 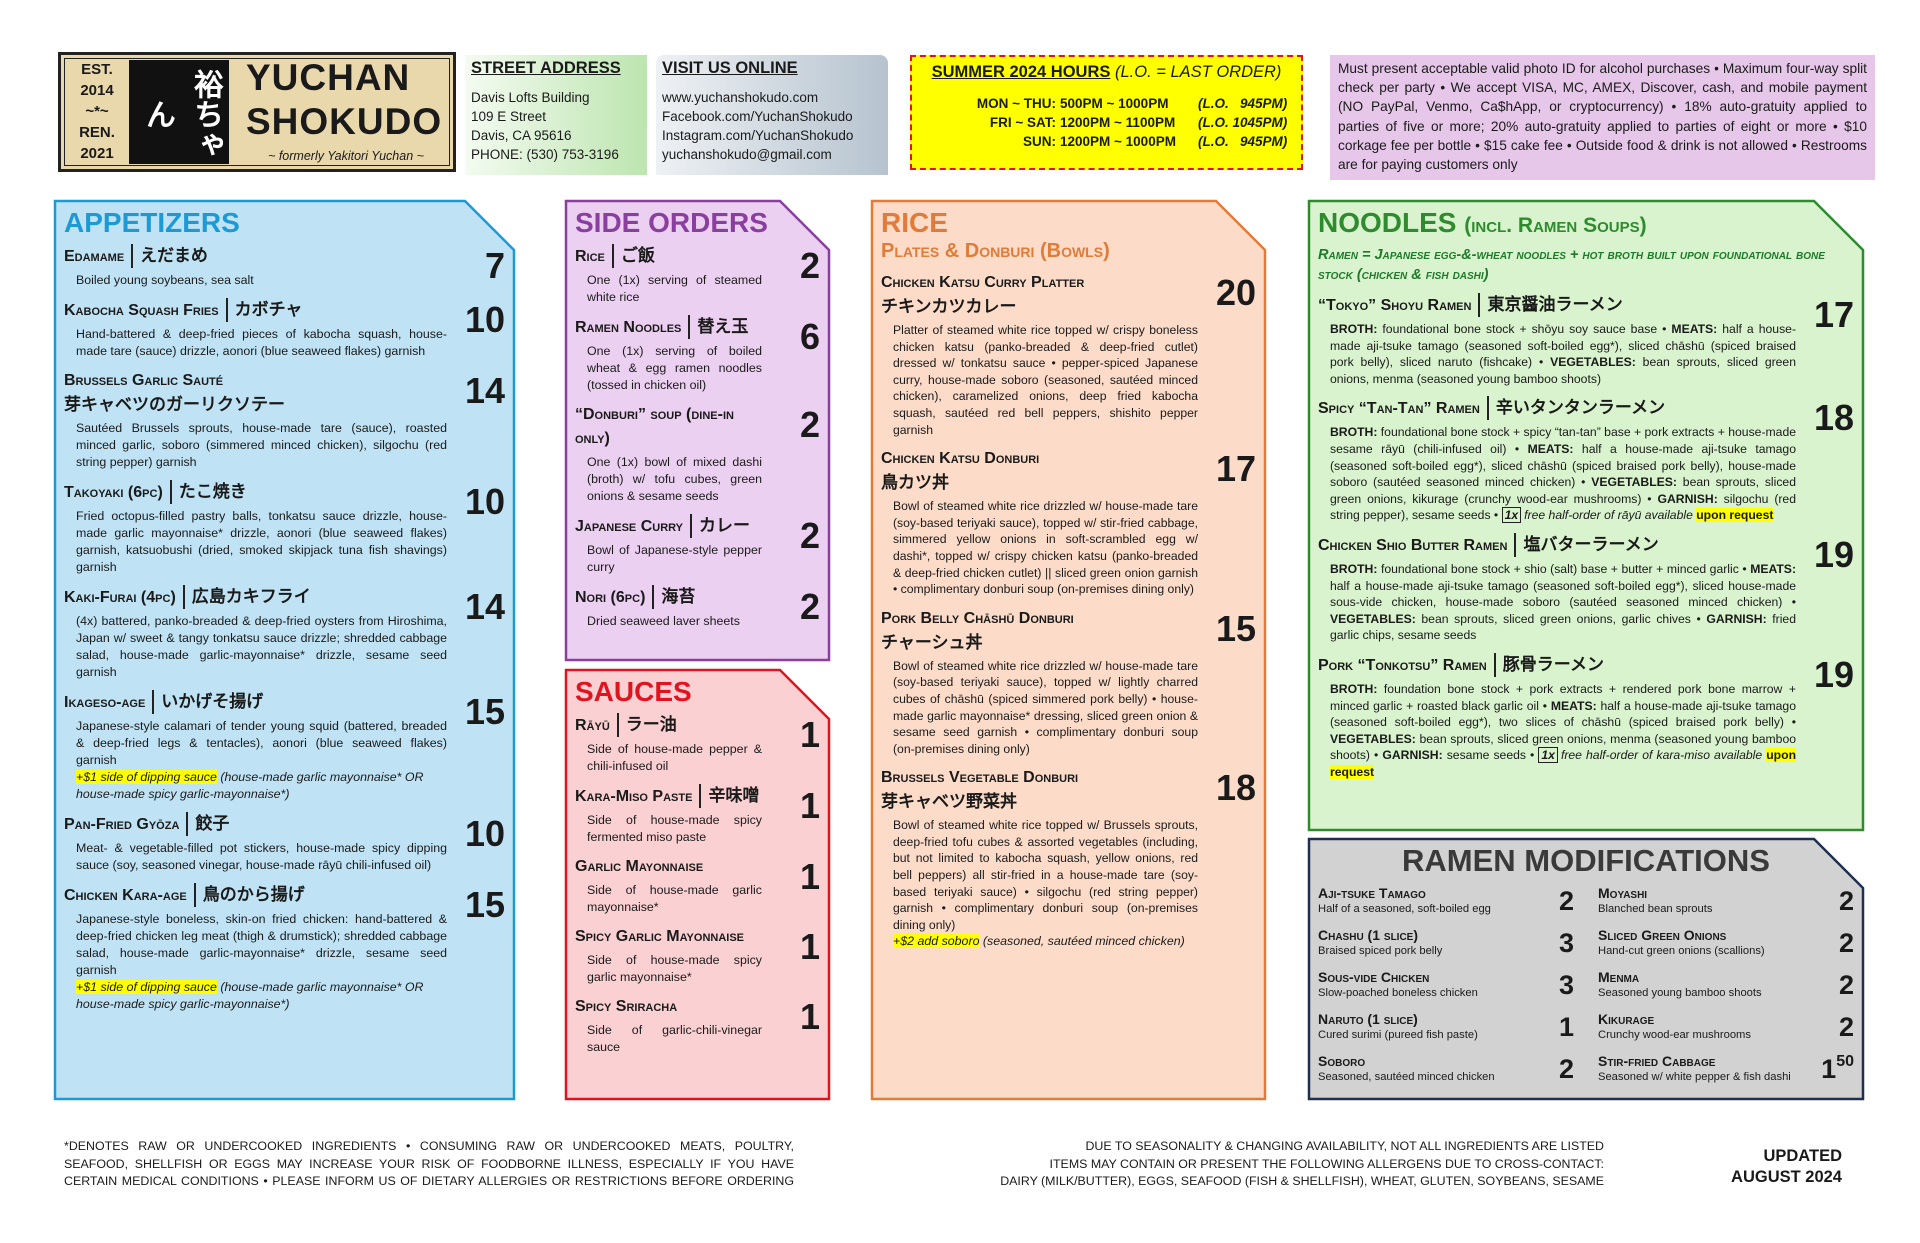 What do you see at coordinates (1039, 141) in the screenshot?
I see `days: SUN:` at bounding box center [1039, 141].